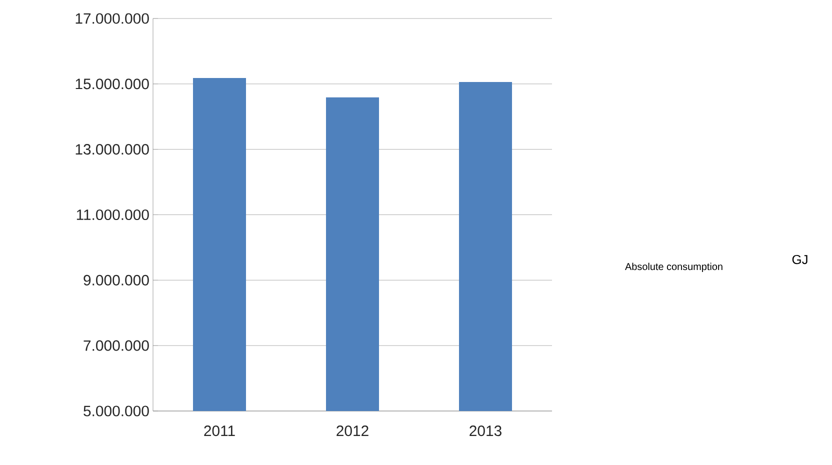 This screenshot has height=465, width=832. I want to click on y-tick-label: 5.000.000, so click(116, 411).